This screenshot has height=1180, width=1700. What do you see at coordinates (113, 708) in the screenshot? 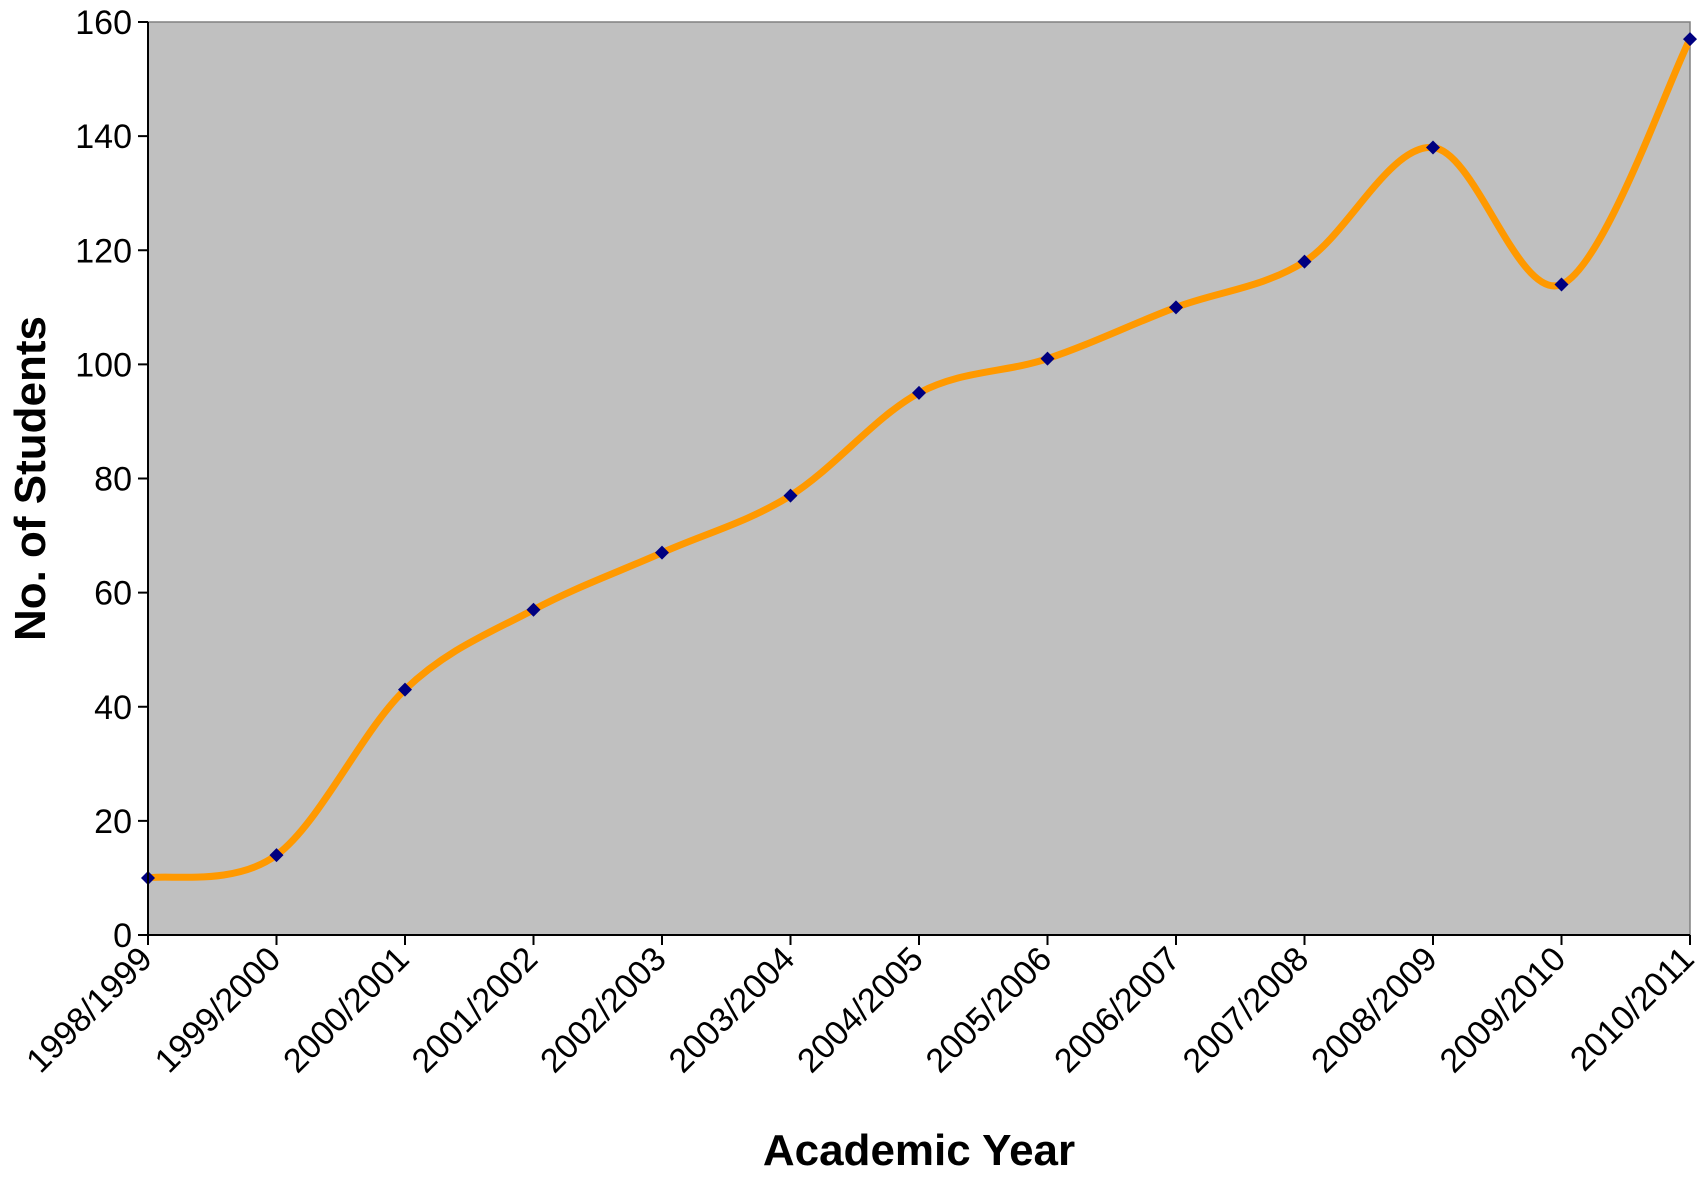
I see `y-tick-label: 40` at bounding box center [113, 708].